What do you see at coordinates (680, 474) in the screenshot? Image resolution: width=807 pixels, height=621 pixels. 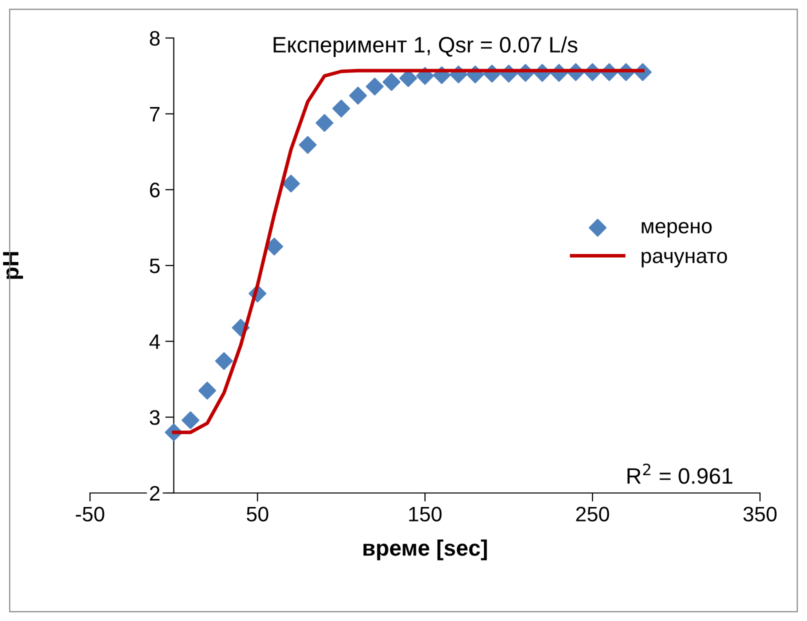 I see `annotation: R$^{2}$ = 0.961` at bounding box center [680, 474].